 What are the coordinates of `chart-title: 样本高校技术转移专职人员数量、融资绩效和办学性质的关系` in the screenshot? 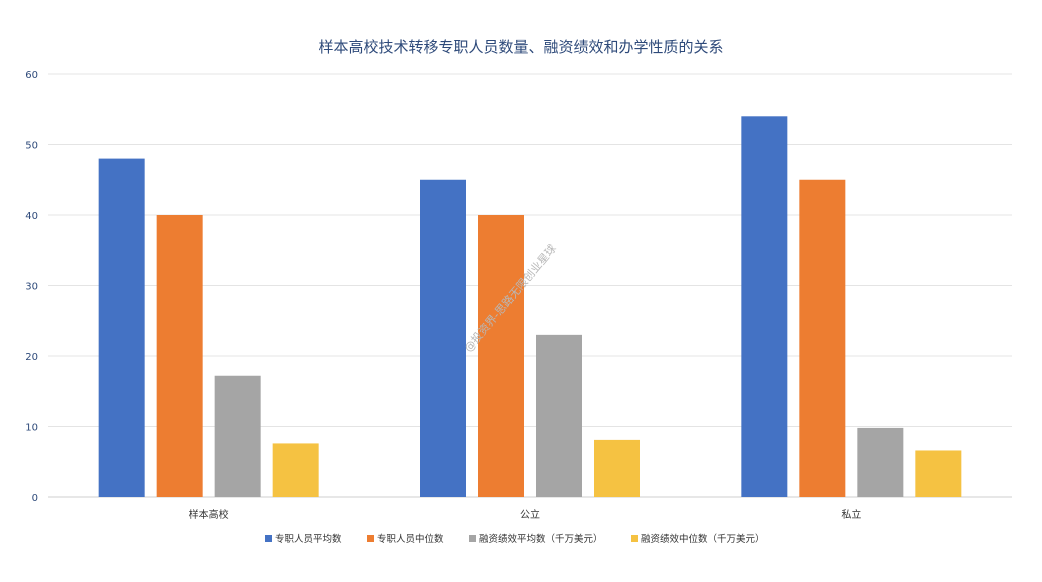 It's located at (521, 47).